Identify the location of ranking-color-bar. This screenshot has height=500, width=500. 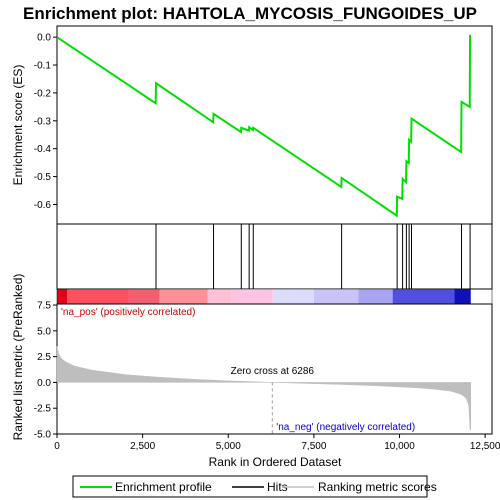
(274, 296).